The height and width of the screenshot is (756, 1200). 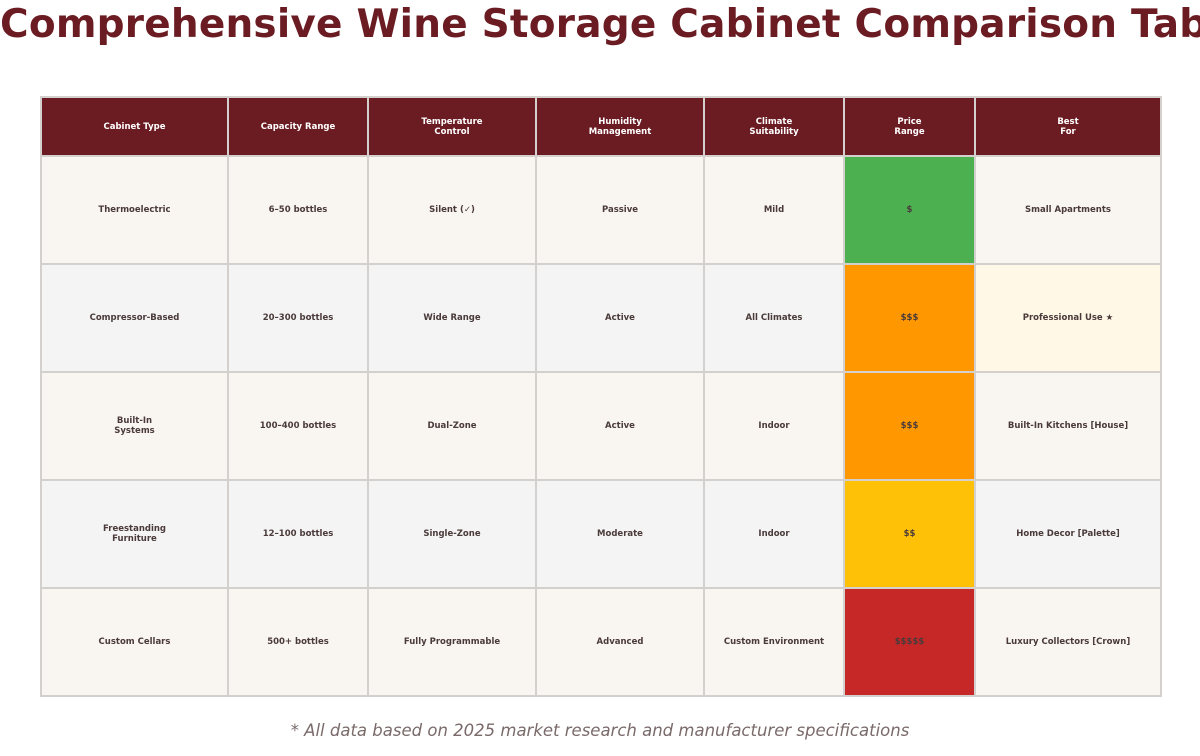 I want to click on cell-temperature-control: Wide Range, so click(x=452, y=318).